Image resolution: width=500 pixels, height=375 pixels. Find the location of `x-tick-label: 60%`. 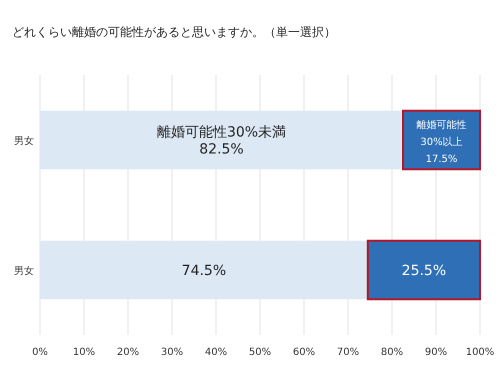

x-tick-label: 60% is located at coordinates (304, 352).